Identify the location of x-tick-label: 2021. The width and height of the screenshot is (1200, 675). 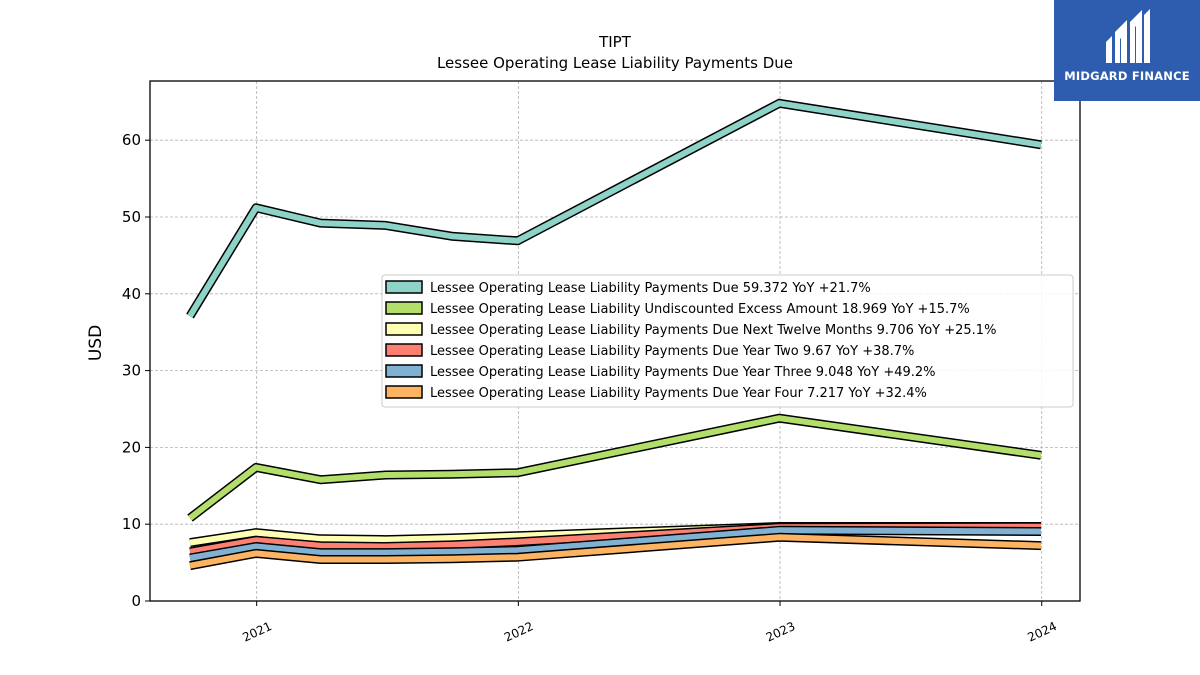
(257, 632).